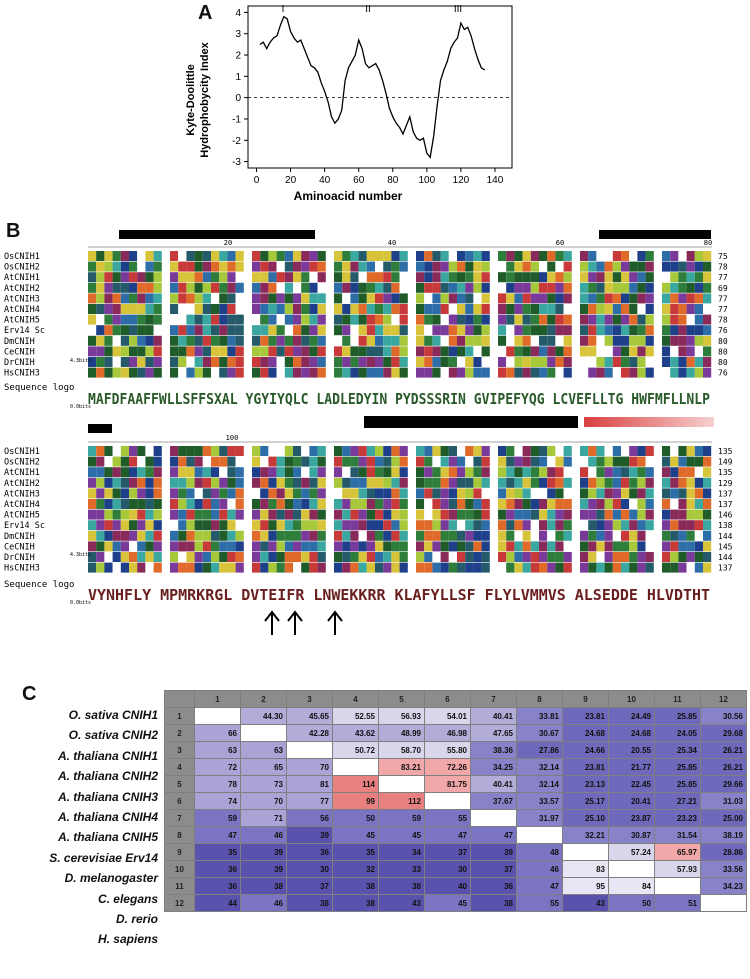 Image resolution: width=750 pixels, height=979 pixels. I want to click on matrix-cell: 38.36, so click(493, 750).